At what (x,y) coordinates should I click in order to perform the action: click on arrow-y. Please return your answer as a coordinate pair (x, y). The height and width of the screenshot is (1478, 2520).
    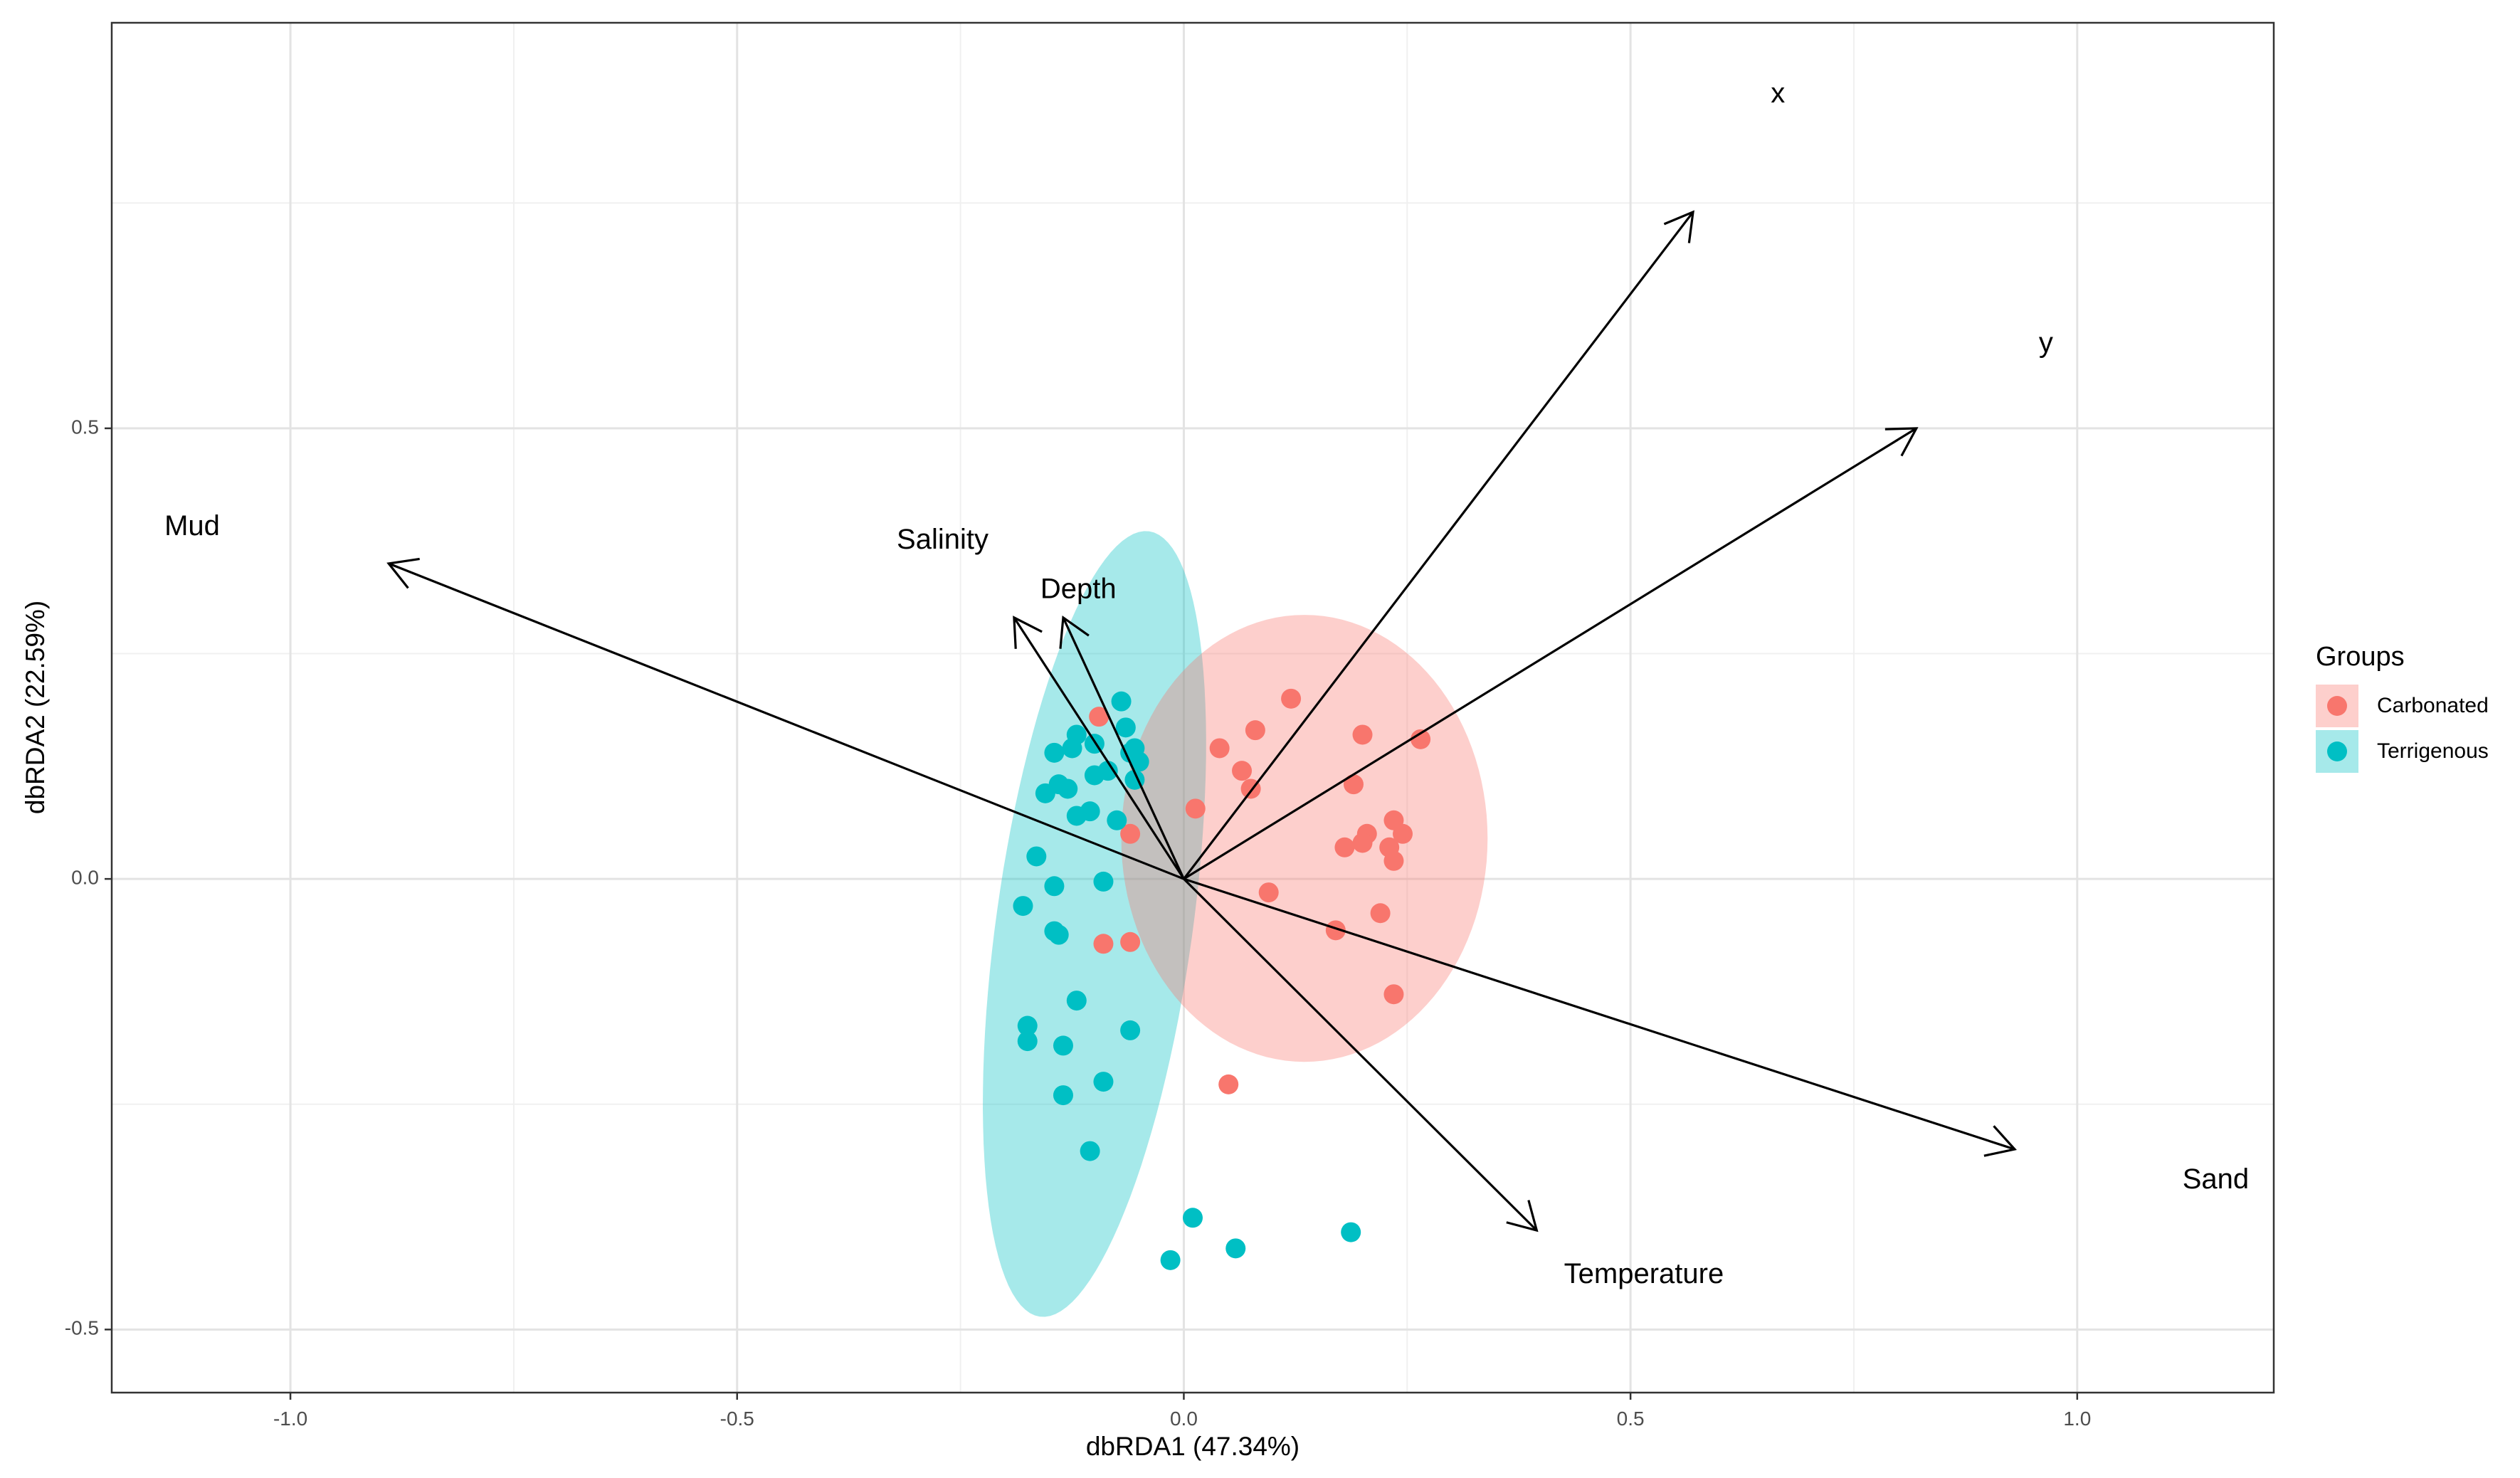
    Looking at the image, I should click on (1550, 653).